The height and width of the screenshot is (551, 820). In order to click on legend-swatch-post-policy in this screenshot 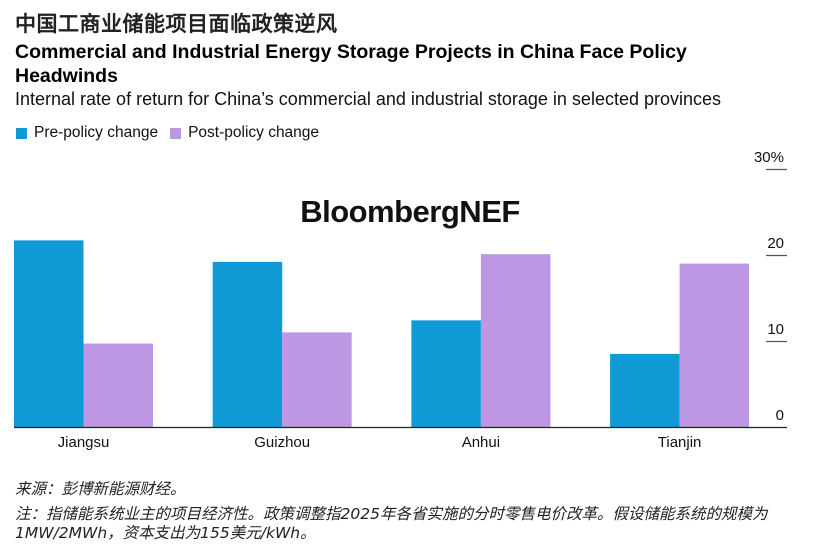, I will do `click(176, 133)`.